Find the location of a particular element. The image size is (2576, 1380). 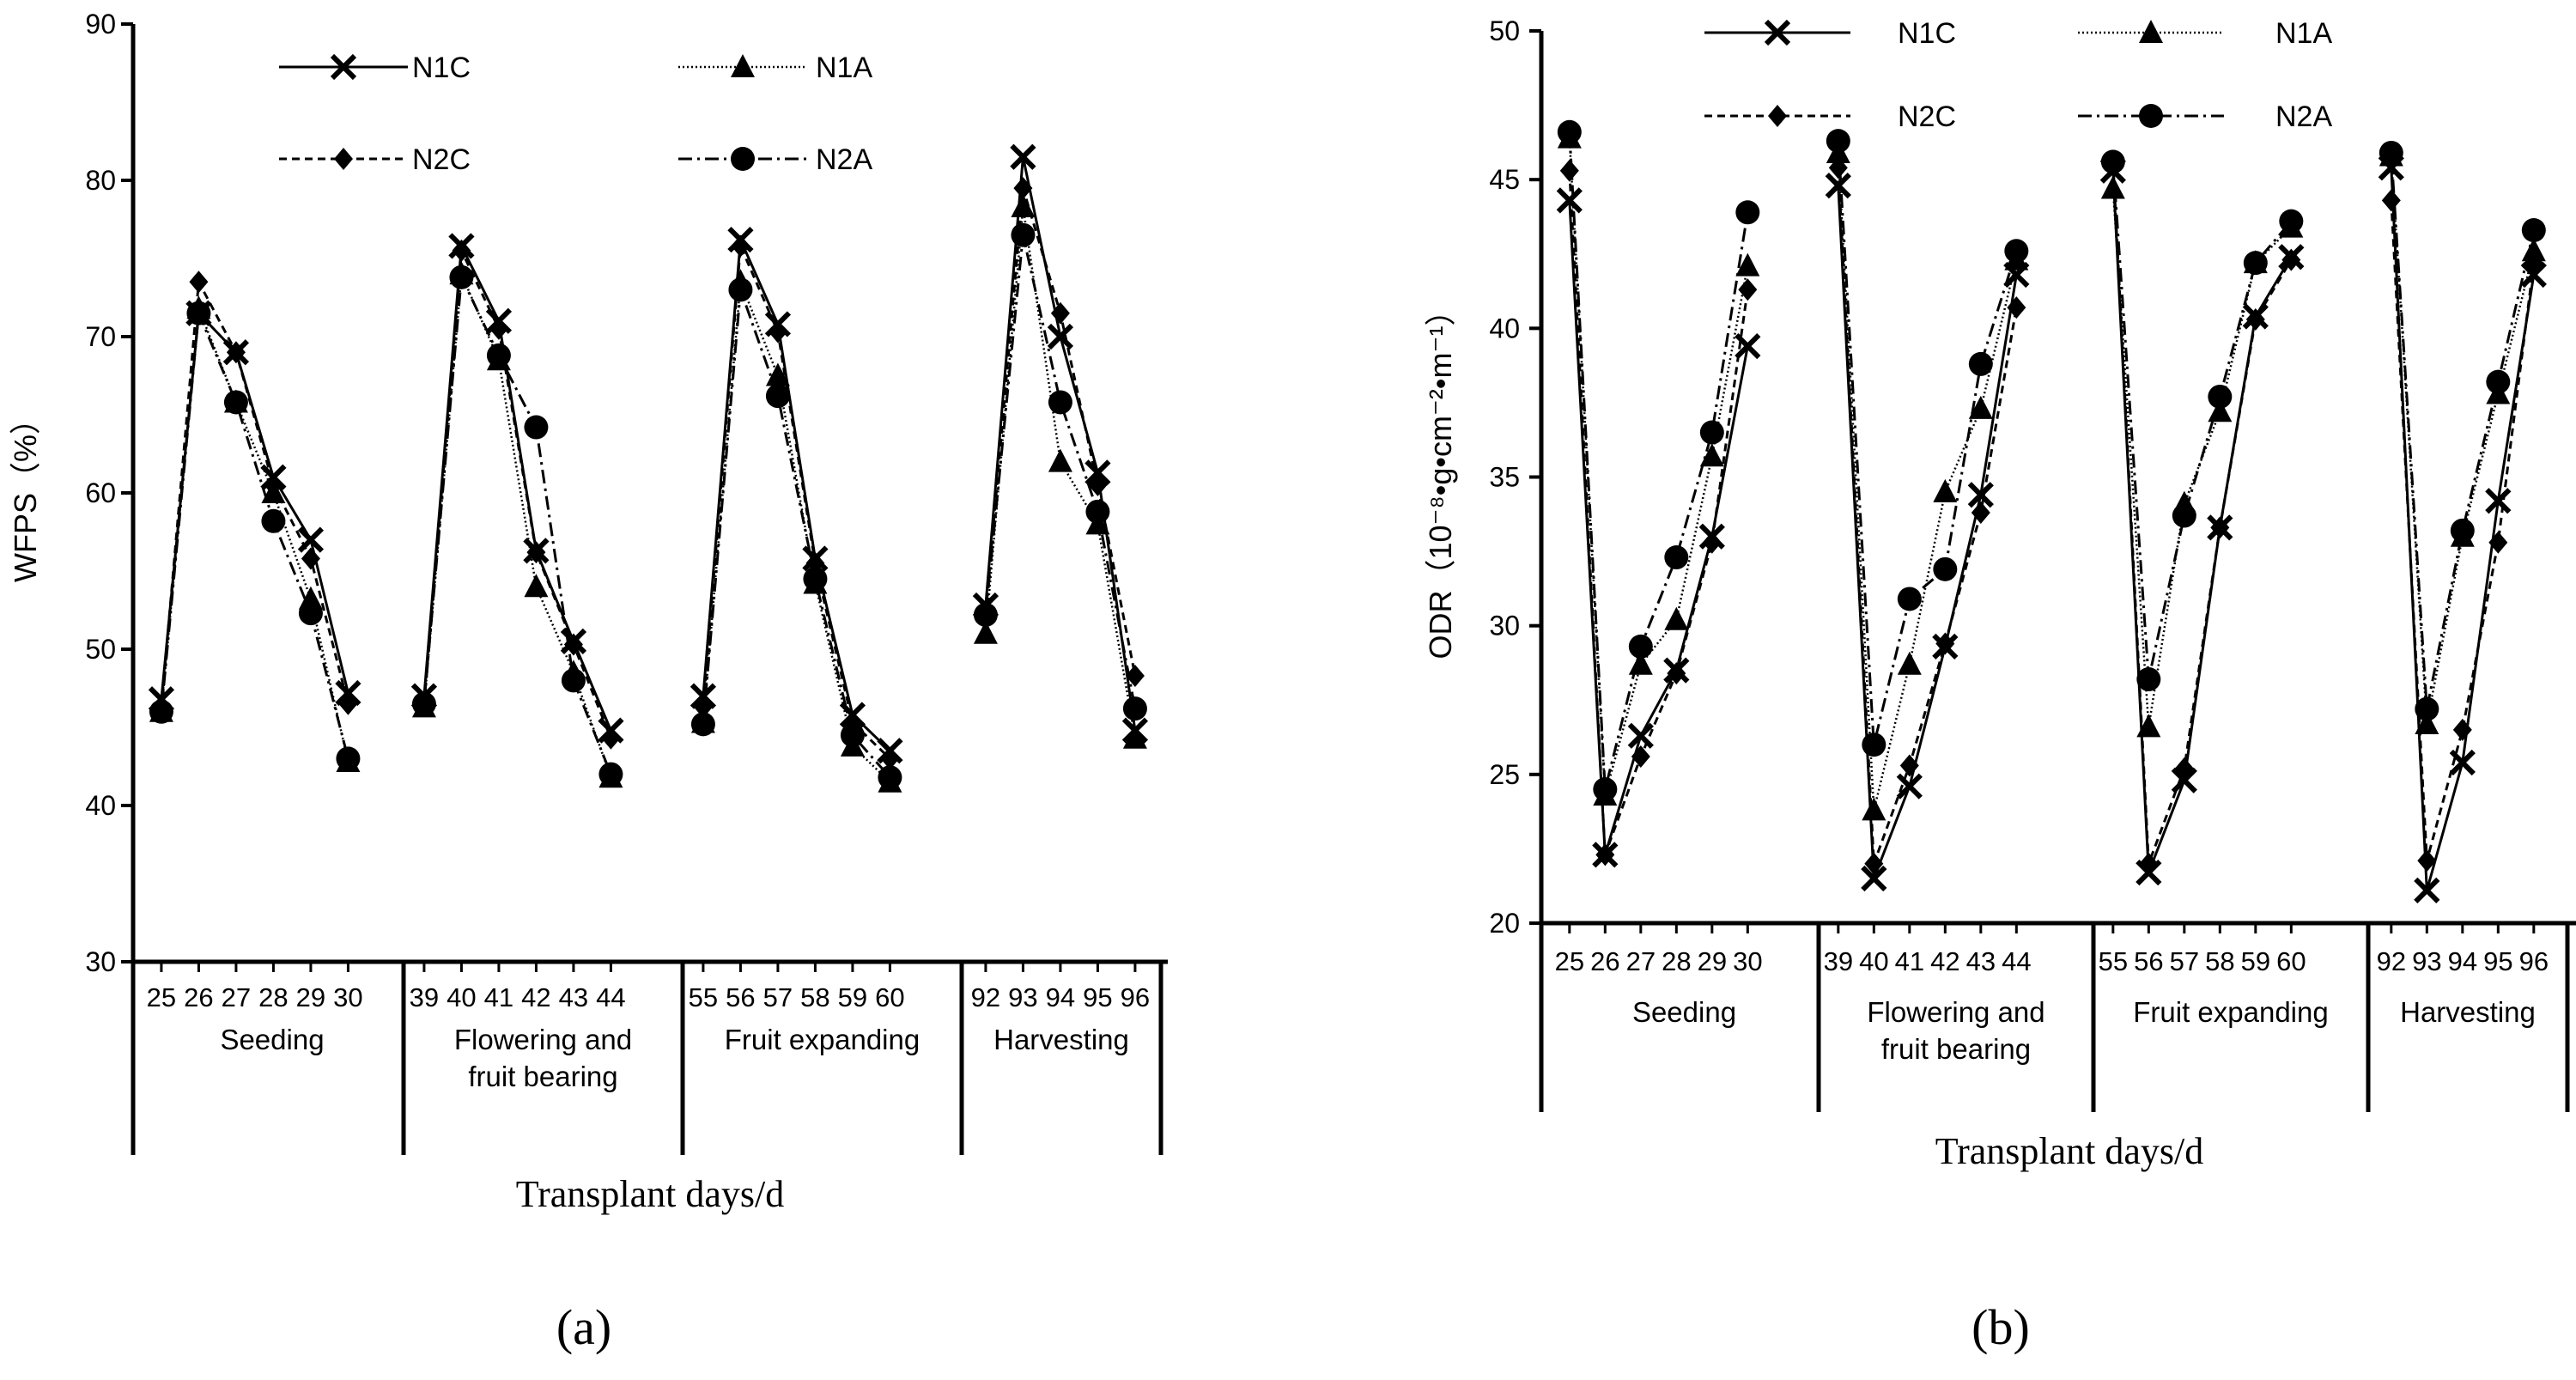

y-tick-label: 20 is located at coordinates (1504, 923).